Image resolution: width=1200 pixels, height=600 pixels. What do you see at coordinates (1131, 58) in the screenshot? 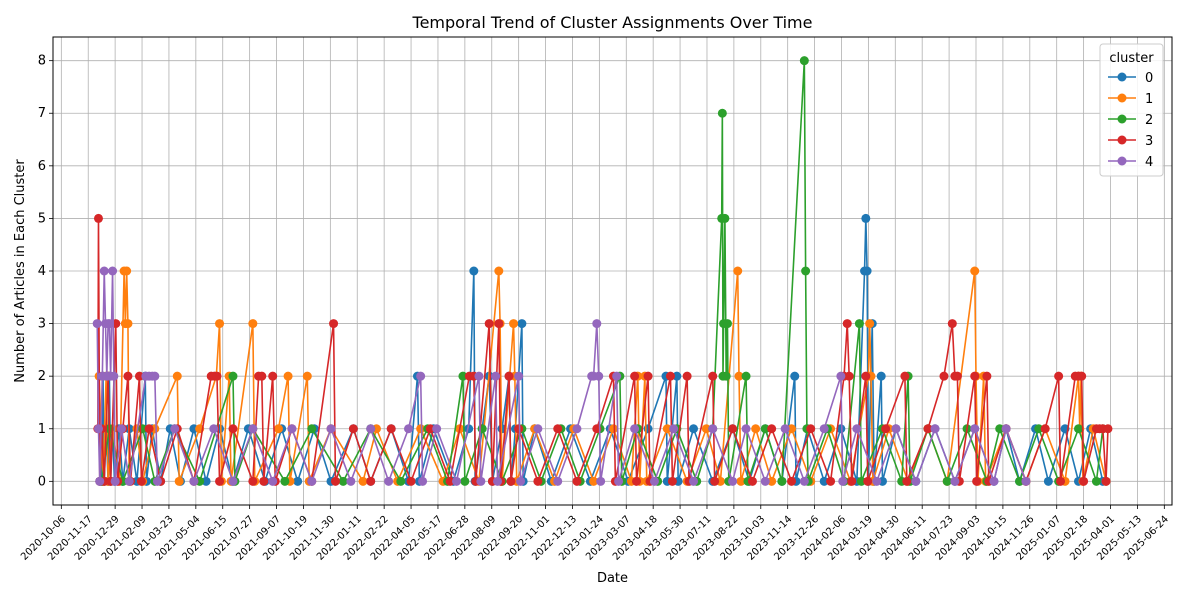
I see `legend-title: cluster` at bounding box center [1131, 58].